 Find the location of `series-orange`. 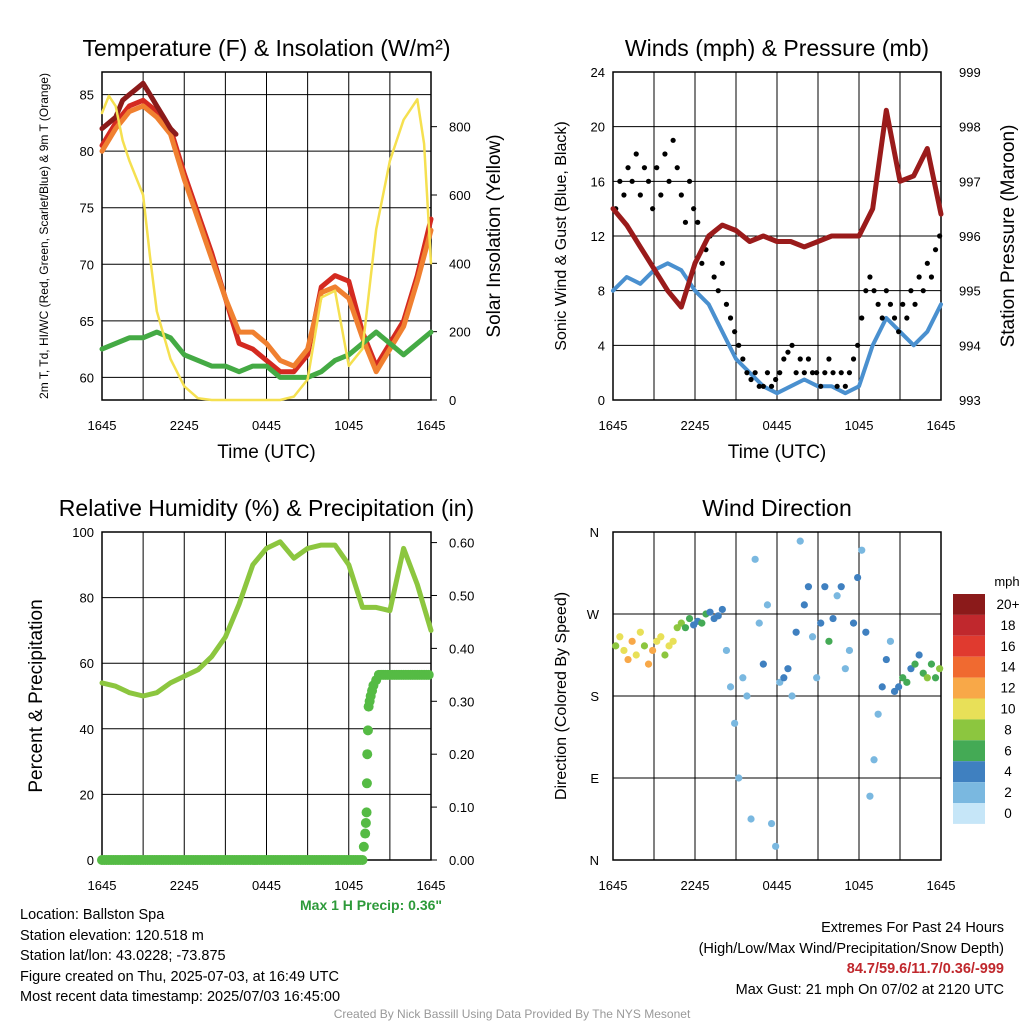

series-orange is located at coordinates (266, 239).